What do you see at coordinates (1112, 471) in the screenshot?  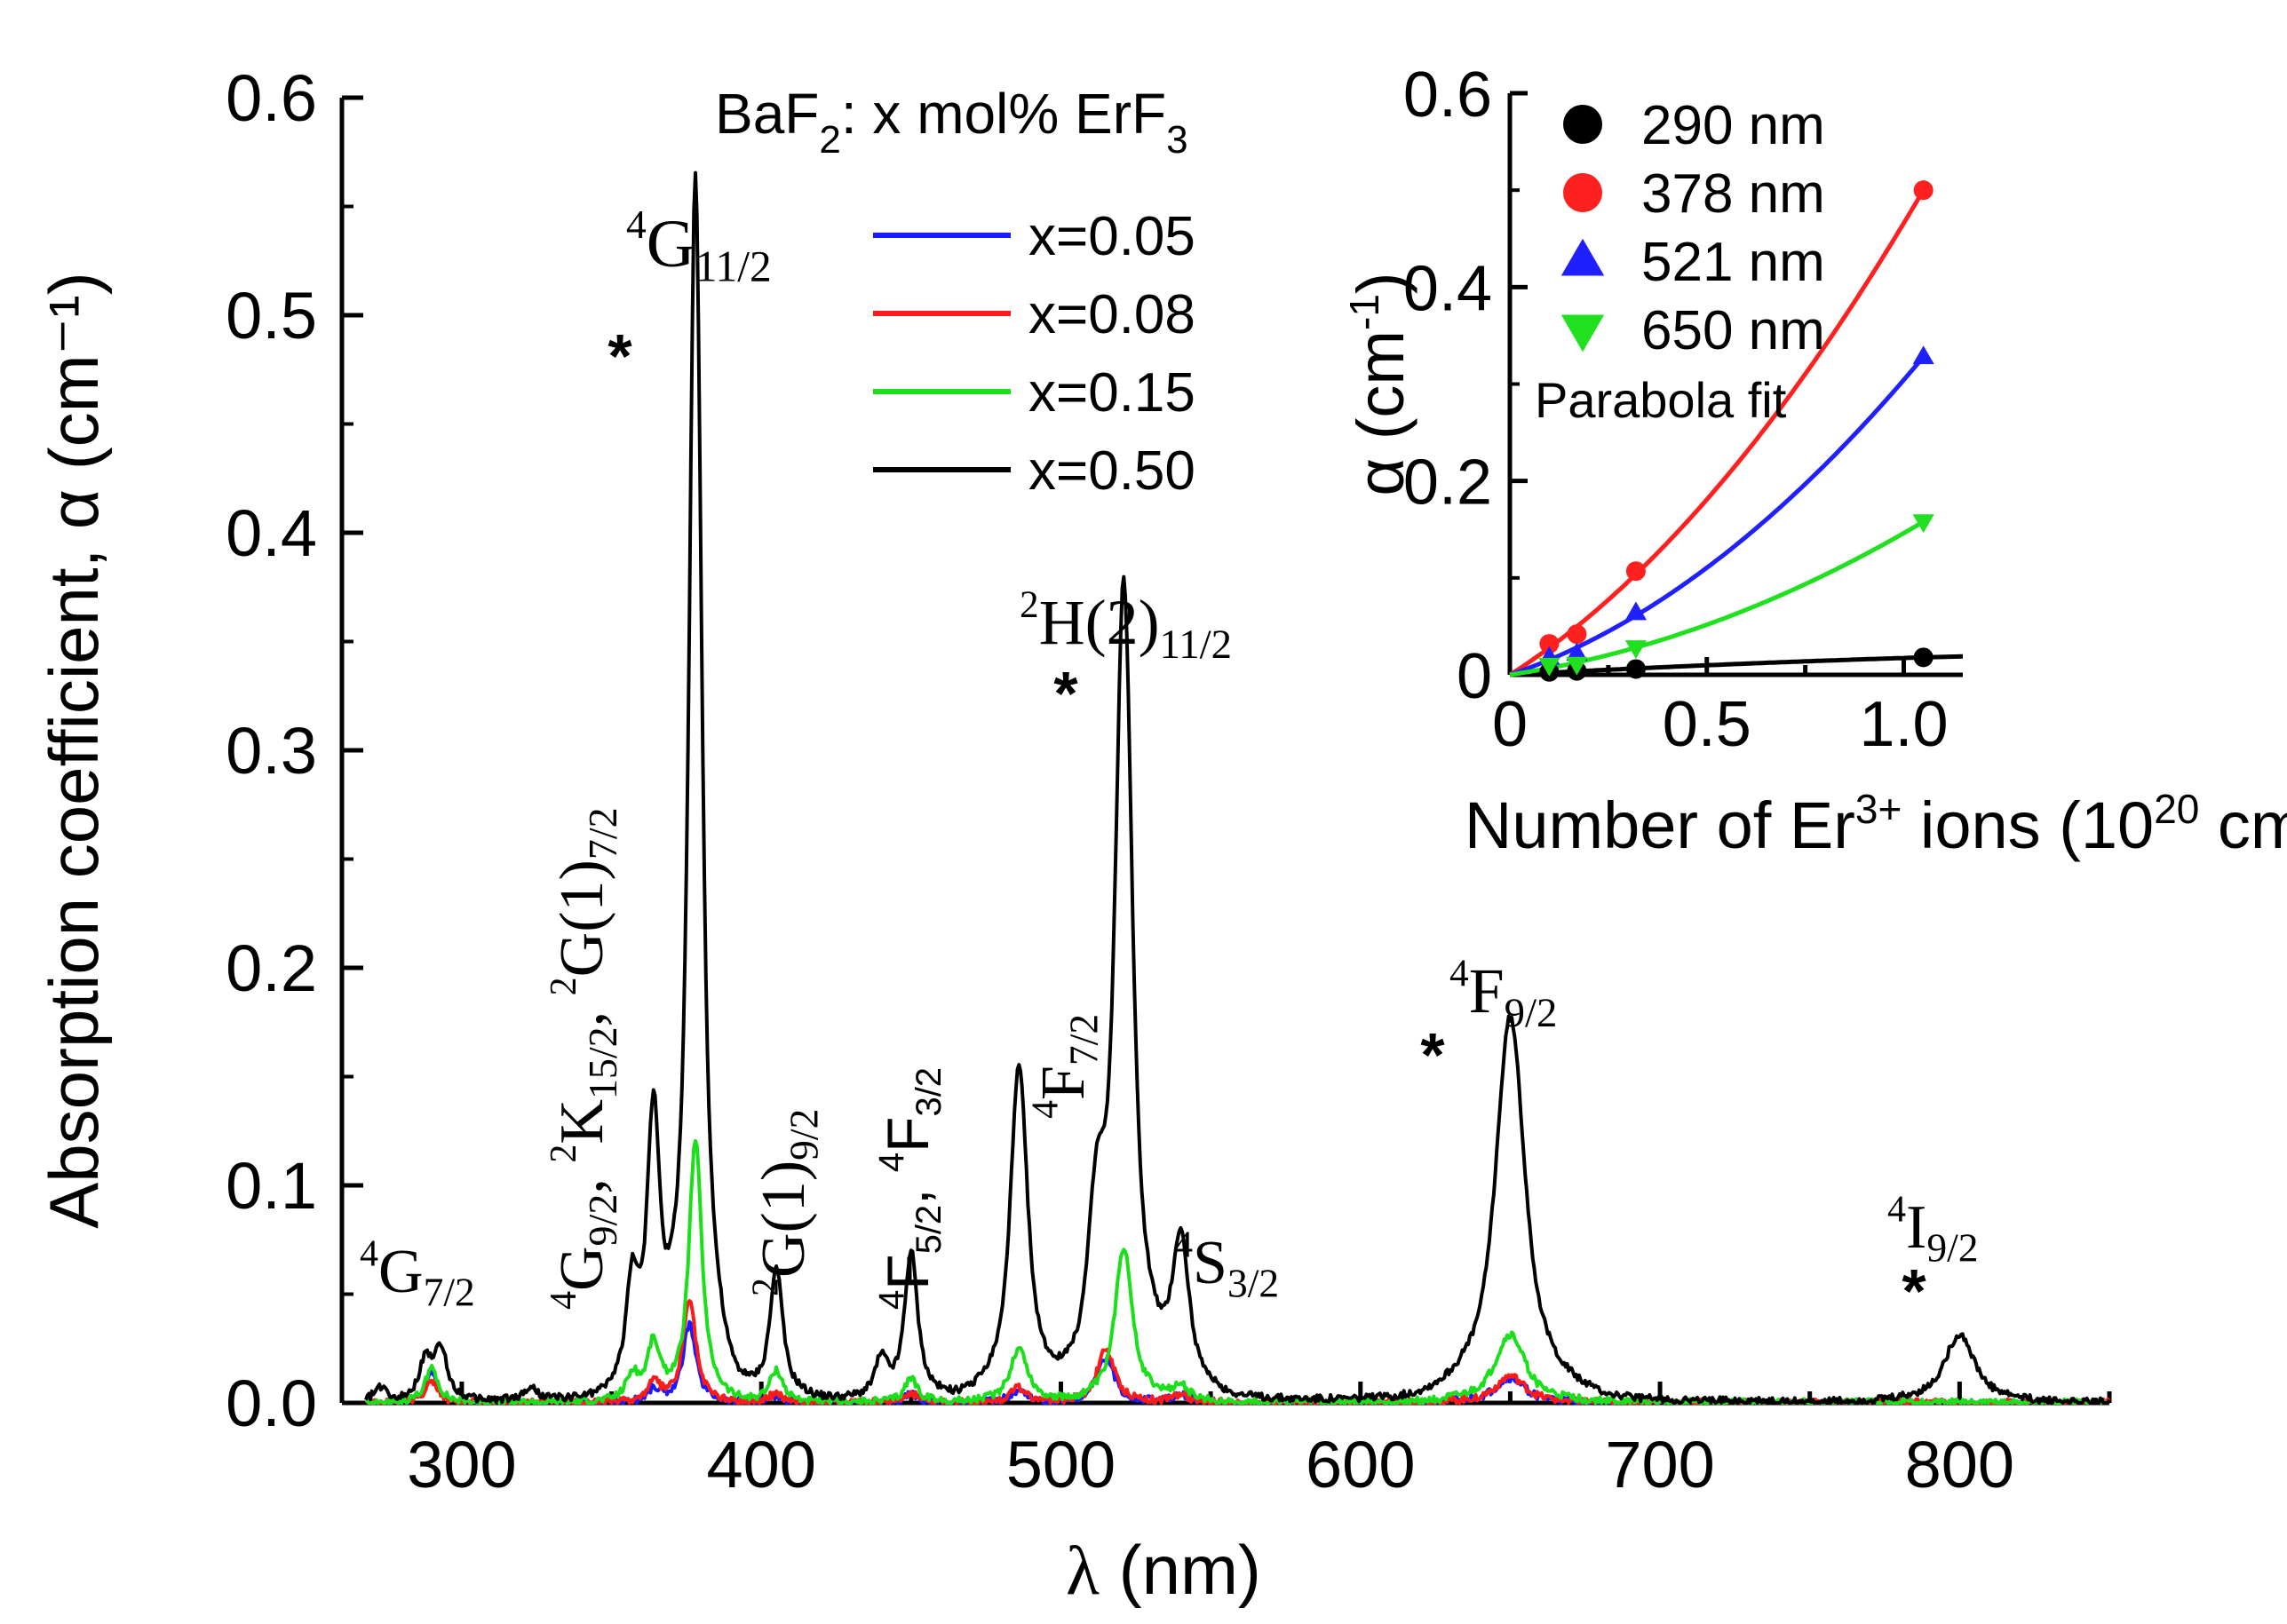 I see `legend-label: x=0.50` at bounding box center [1112, 471].